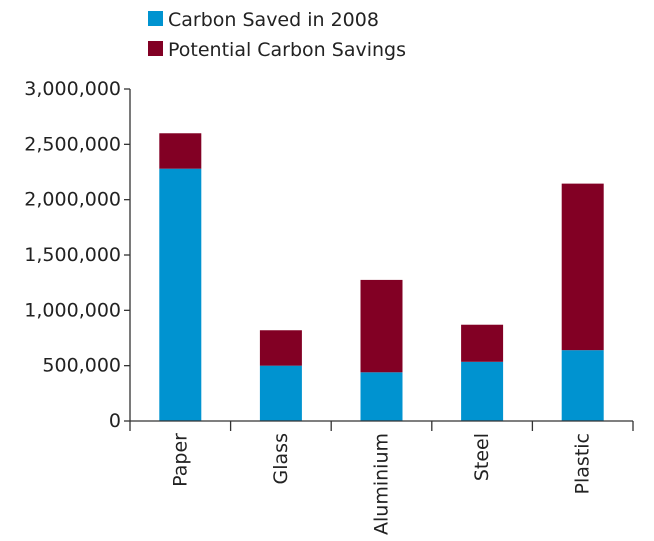 The image size is (654, 541). I want to click on bar-steel-carbon-saved, so click(482, 391).